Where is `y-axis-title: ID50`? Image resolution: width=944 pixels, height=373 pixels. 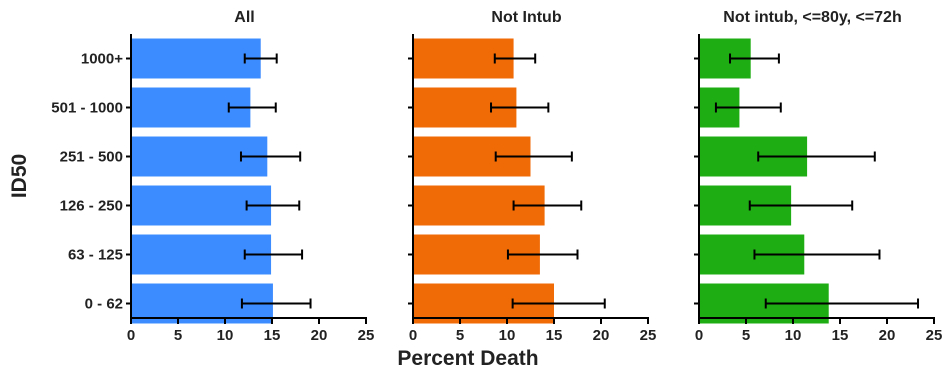
y-axis-title: ID50 is located at coordinates (19, 176).